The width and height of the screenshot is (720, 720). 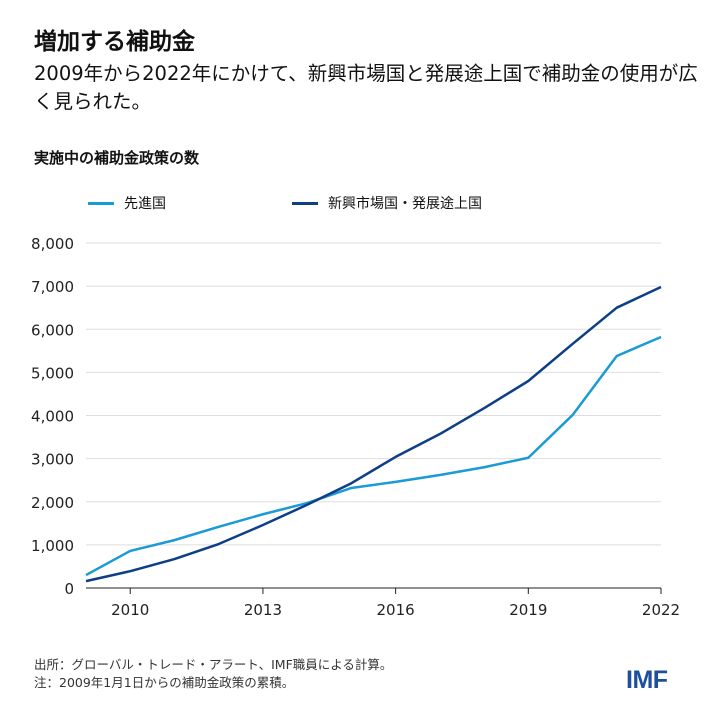 I want to click on imf-logo: IMF, so click(x=647, y=680).